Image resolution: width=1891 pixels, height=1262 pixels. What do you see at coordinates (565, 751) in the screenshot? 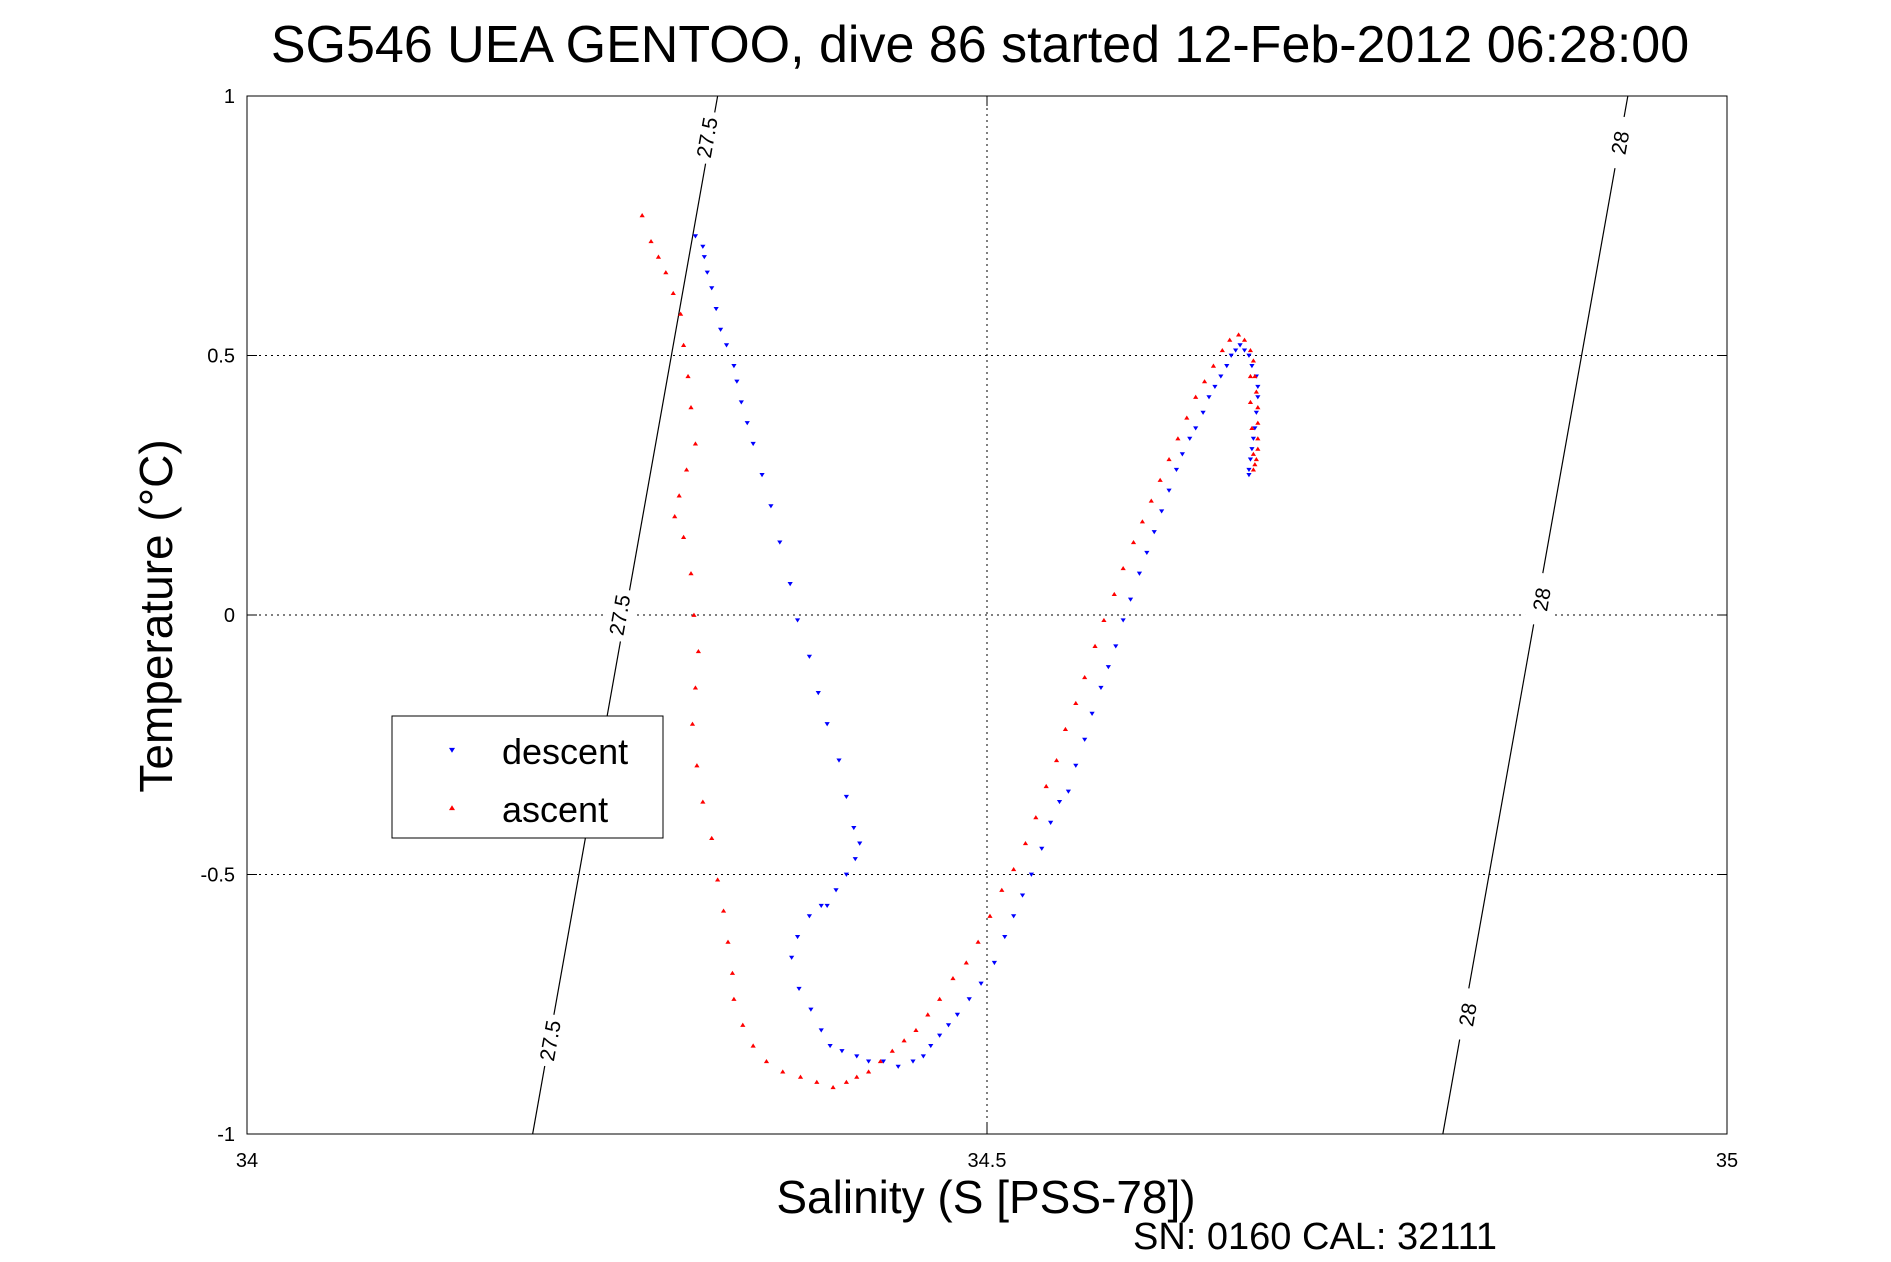
I see `legend-label-descent: descent` at bounding box center [565, 751].